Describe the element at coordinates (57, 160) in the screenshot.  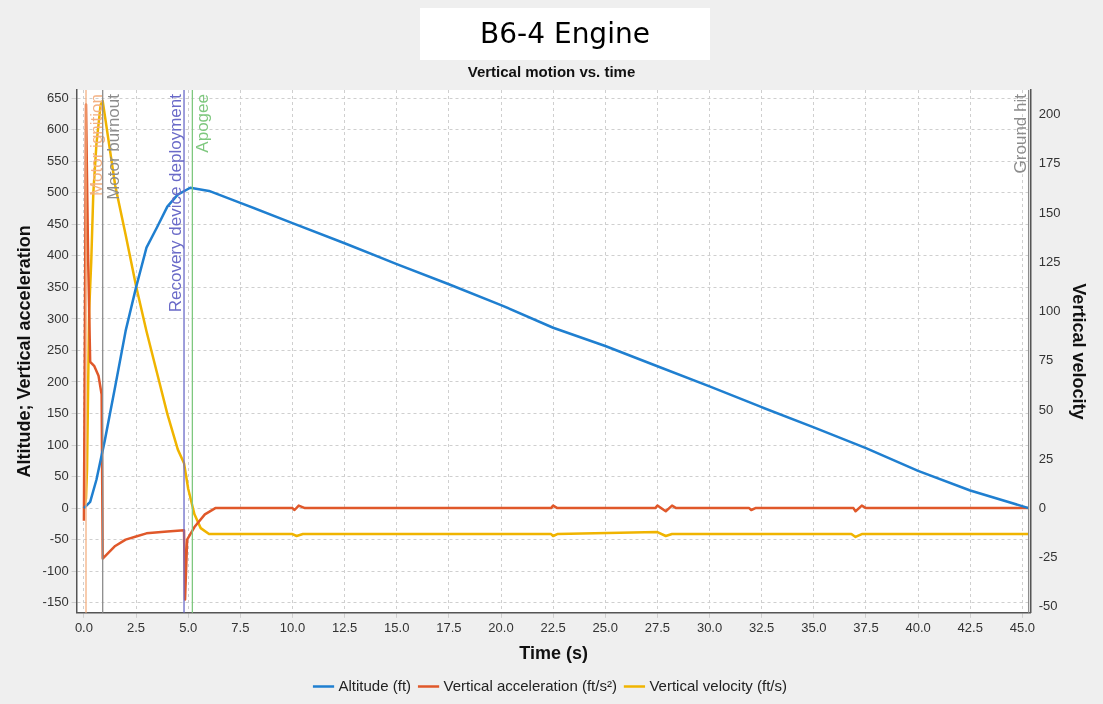
I see `y-tick-label: 550` at that location.